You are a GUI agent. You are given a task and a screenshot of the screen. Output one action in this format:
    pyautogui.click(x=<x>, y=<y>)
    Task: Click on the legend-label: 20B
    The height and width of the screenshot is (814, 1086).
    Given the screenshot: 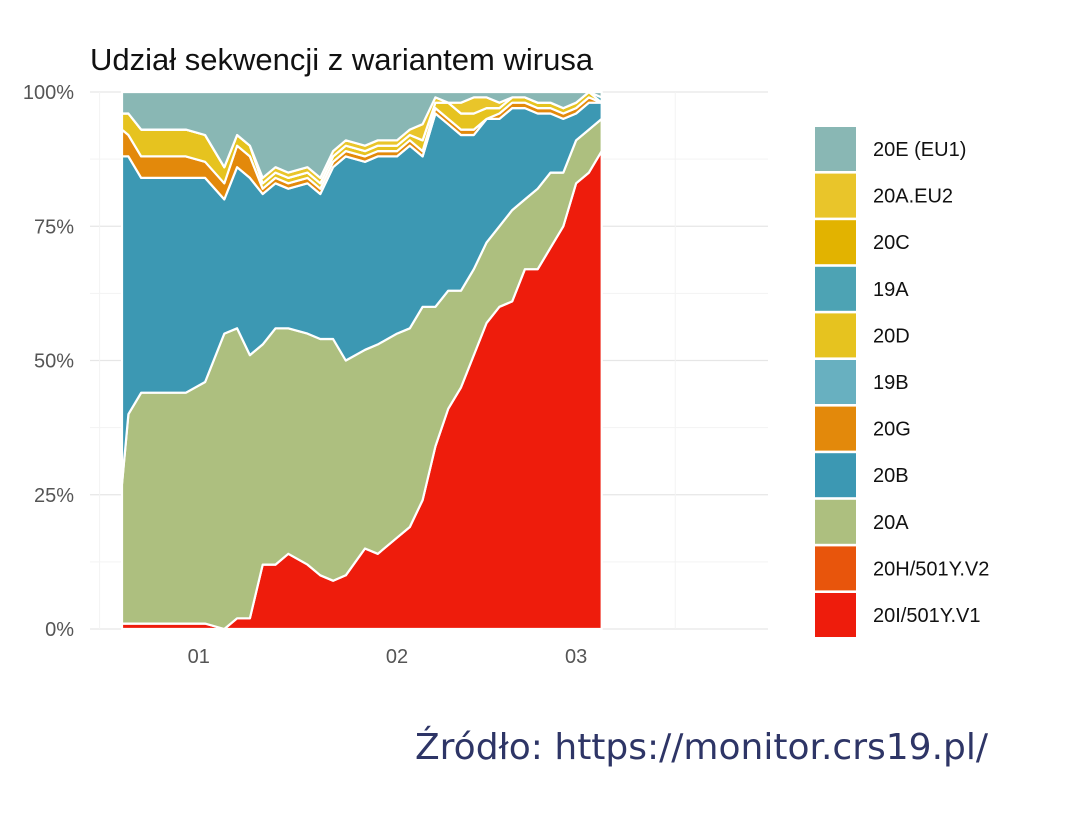 What is the action you would take?
    pyautogui.click(x=891, y=476)
    